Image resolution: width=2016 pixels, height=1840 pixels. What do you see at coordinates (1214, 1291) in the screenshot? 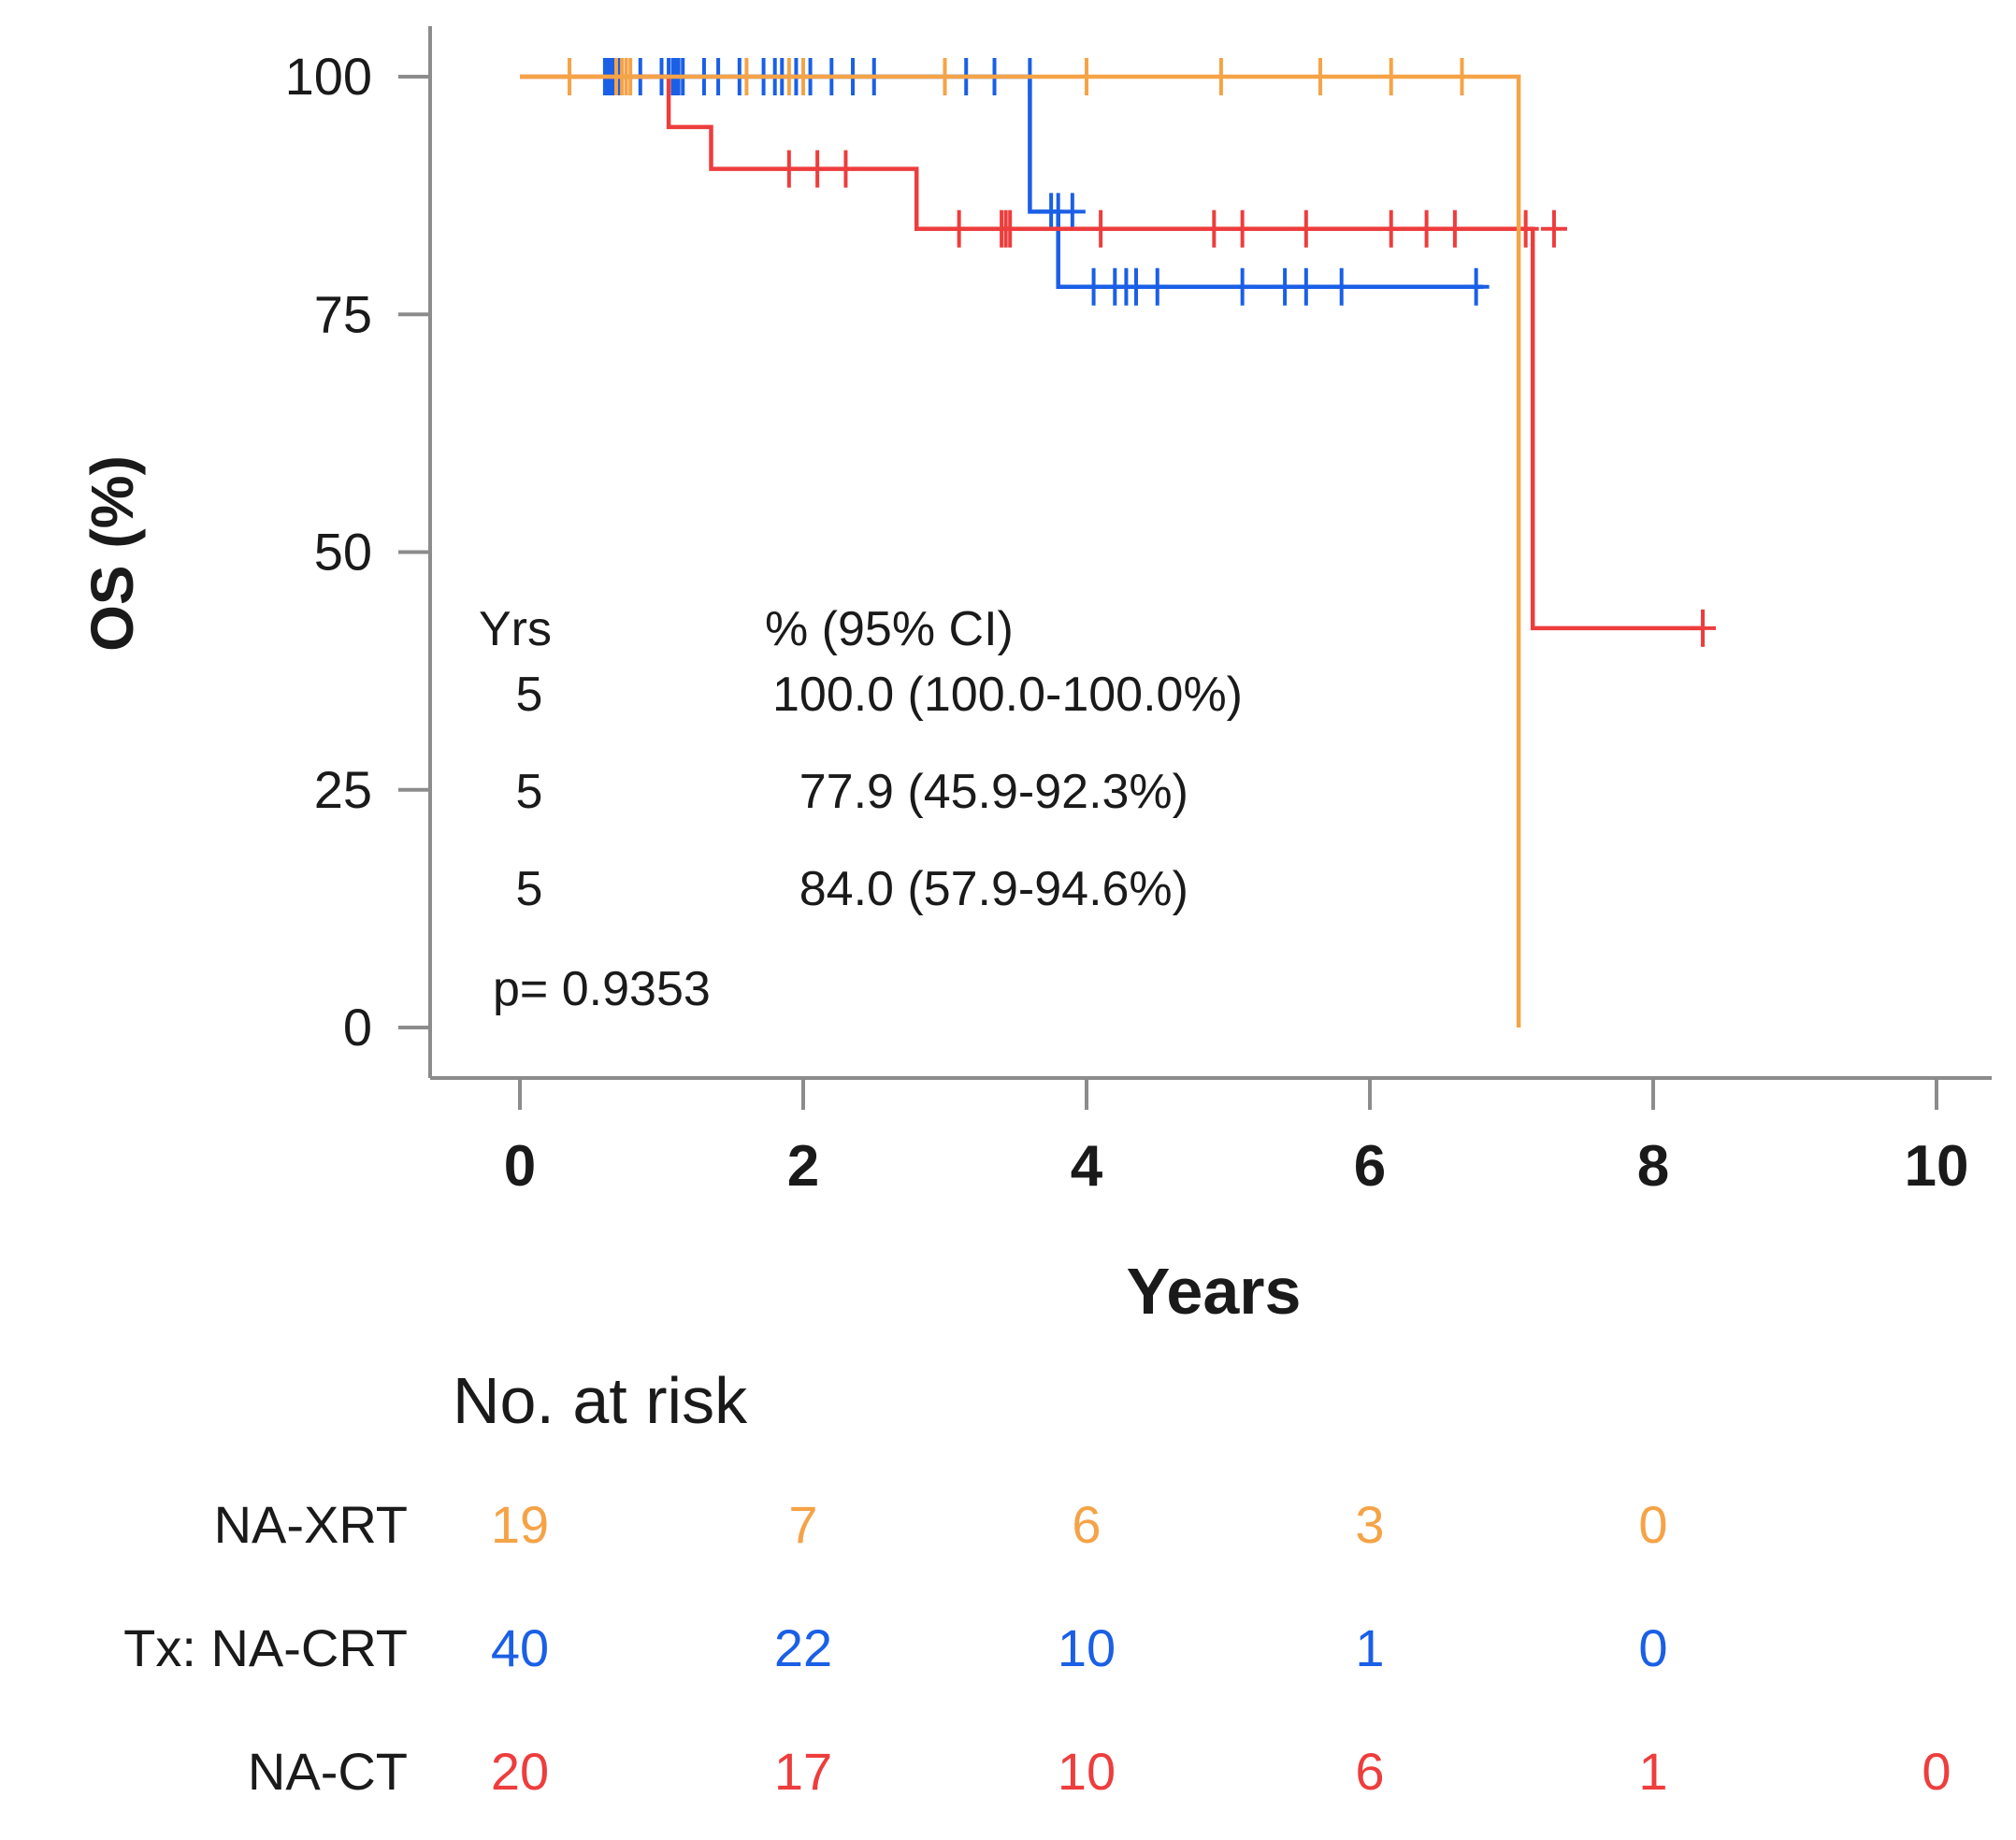
I see `x-axis-label: Years` at bounding box center [1214, 1291].